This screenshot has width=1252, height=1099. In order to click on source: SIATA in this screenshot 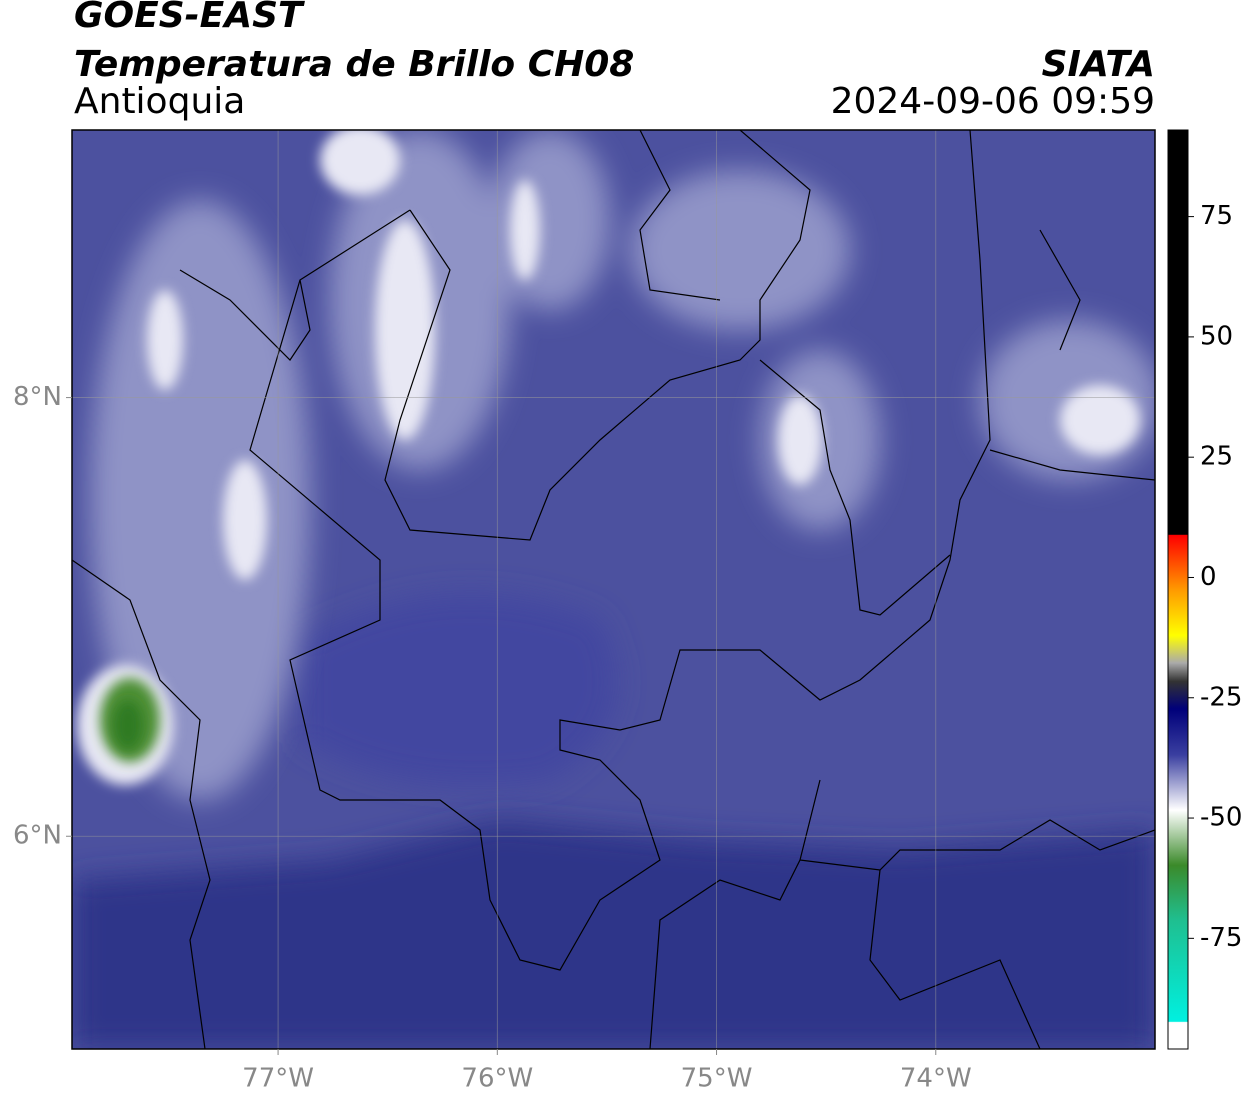, I will do `click(1098, 64)`.